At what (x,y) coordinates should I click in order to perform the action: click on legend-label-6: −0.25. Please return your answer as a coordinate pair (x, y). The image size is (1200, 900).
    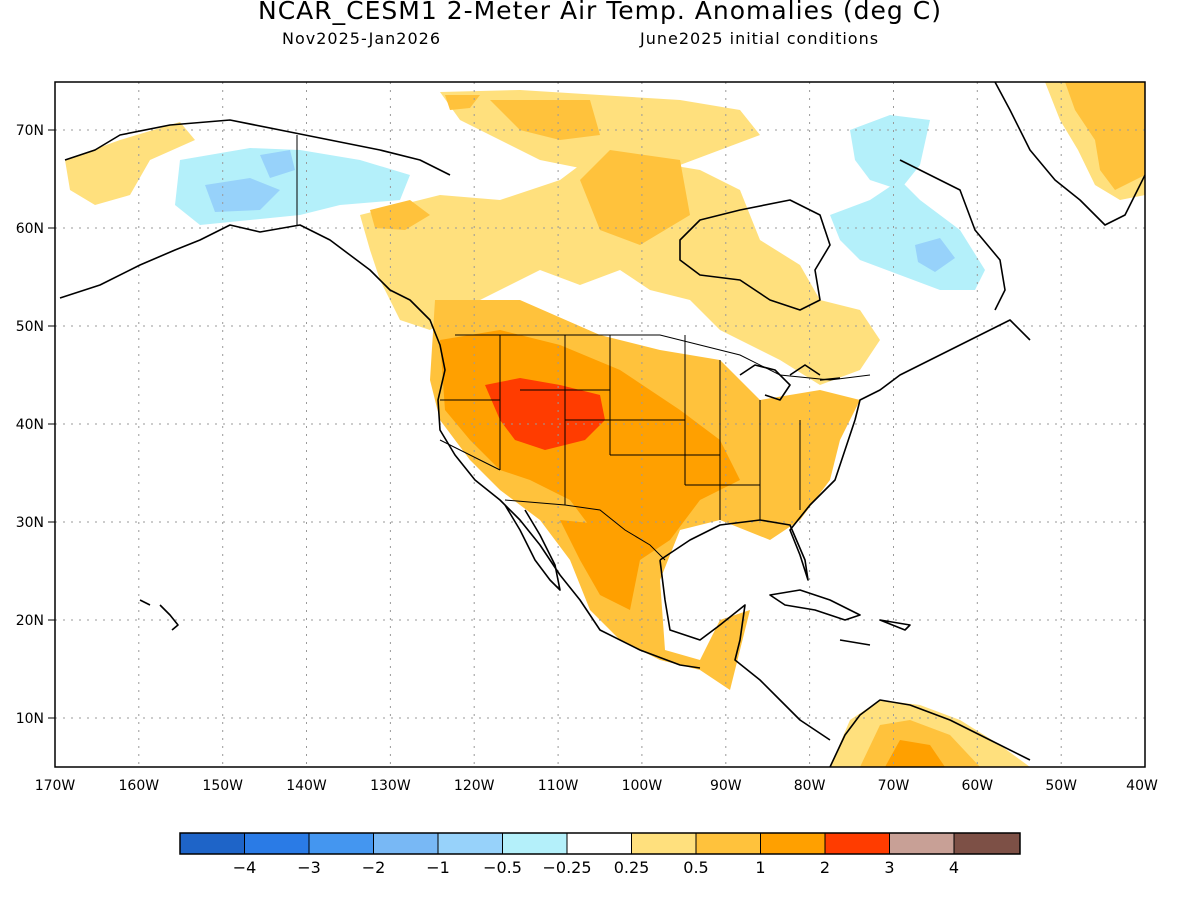
    Looking at the image, I should click on (566, 867).